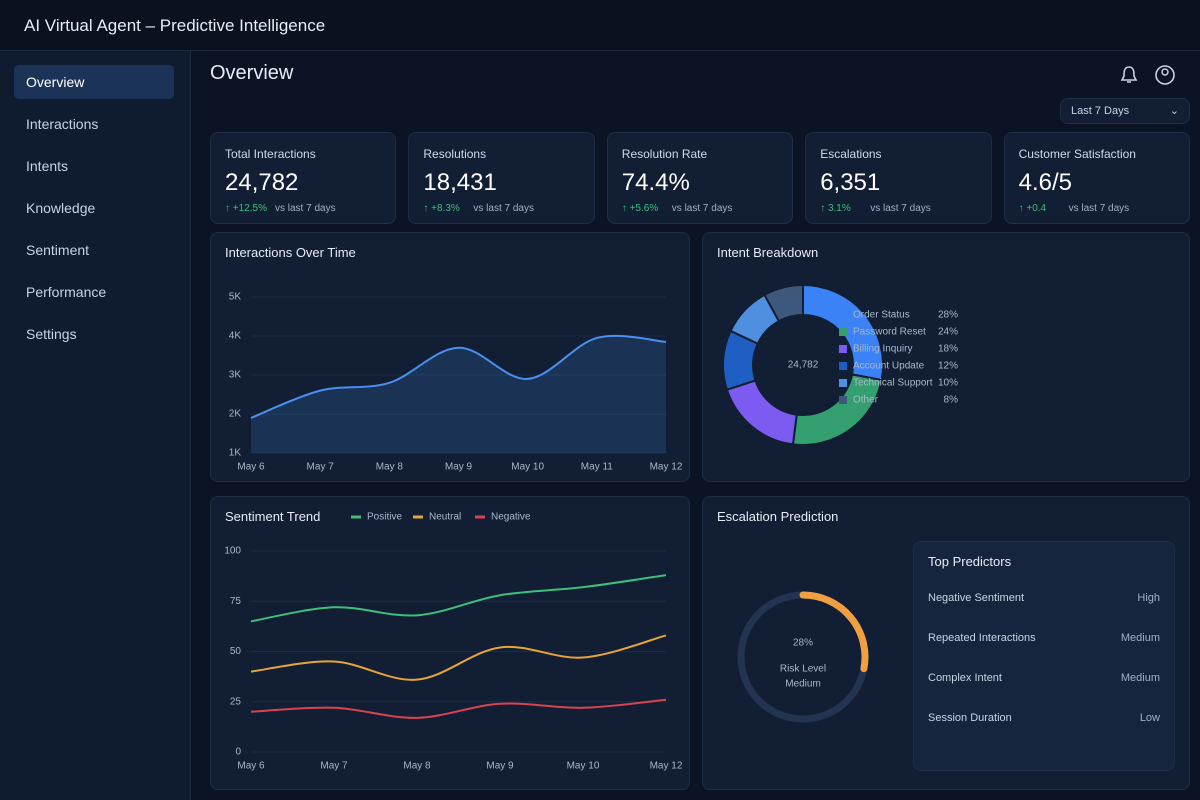 The width and height of the screenshot is (1200, 800). I want to click on card-title: Escalation Prediction, so click(778, 516).